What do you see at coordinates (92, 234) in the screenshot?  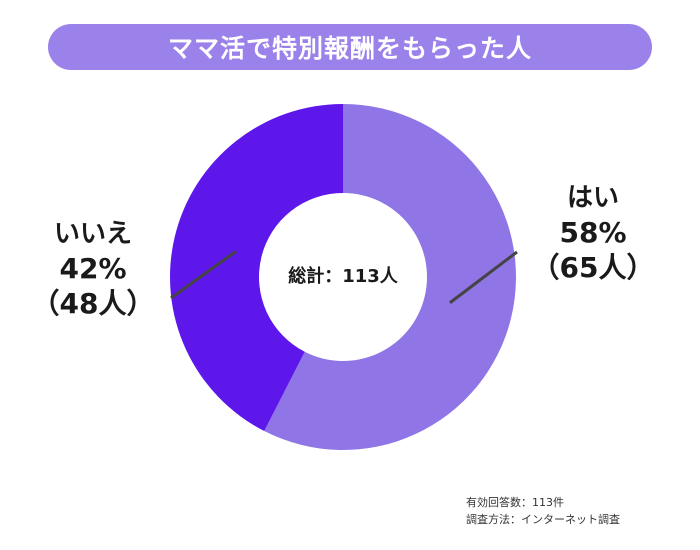 I see `label-no-name: いいえ` at bounding box center [92, 234].